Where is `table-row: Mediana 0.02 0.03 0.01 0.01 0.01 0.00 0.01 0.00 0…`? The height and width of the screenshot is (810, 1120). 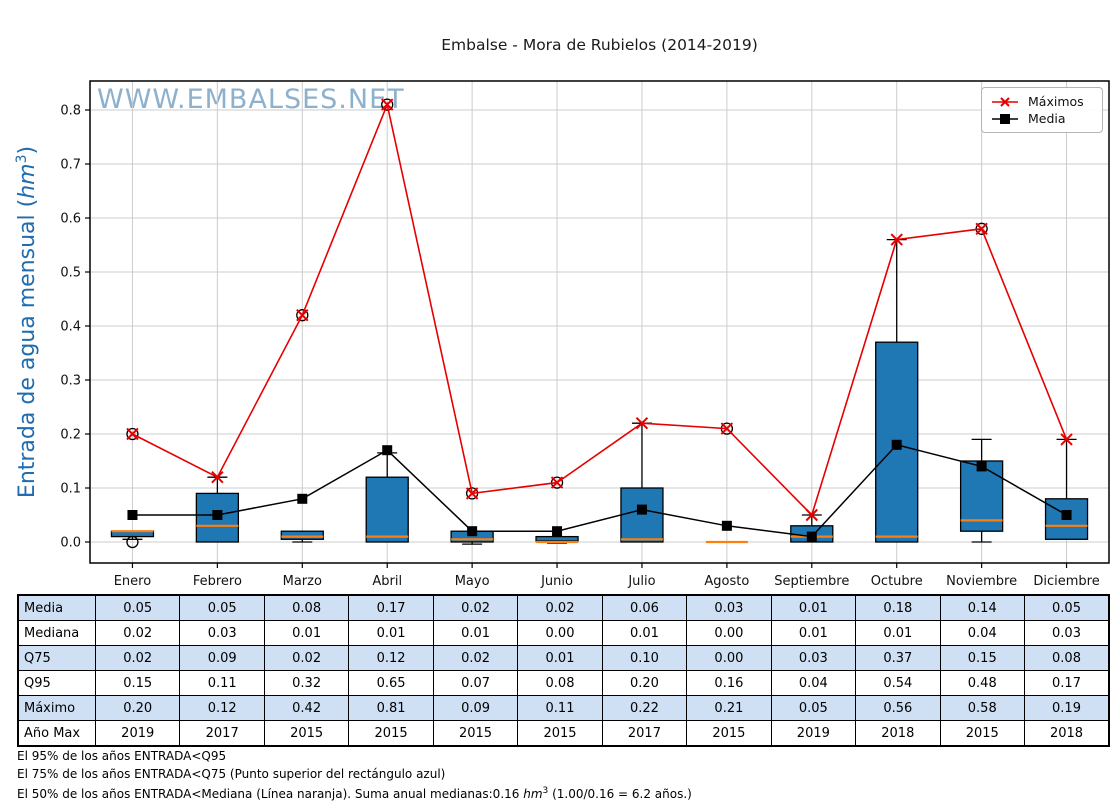
table-row: Mediana 0.02 0.03 0.01 0.01 0.01 0.00 0.01 0.00 0… is located at coordinates (563, 633).